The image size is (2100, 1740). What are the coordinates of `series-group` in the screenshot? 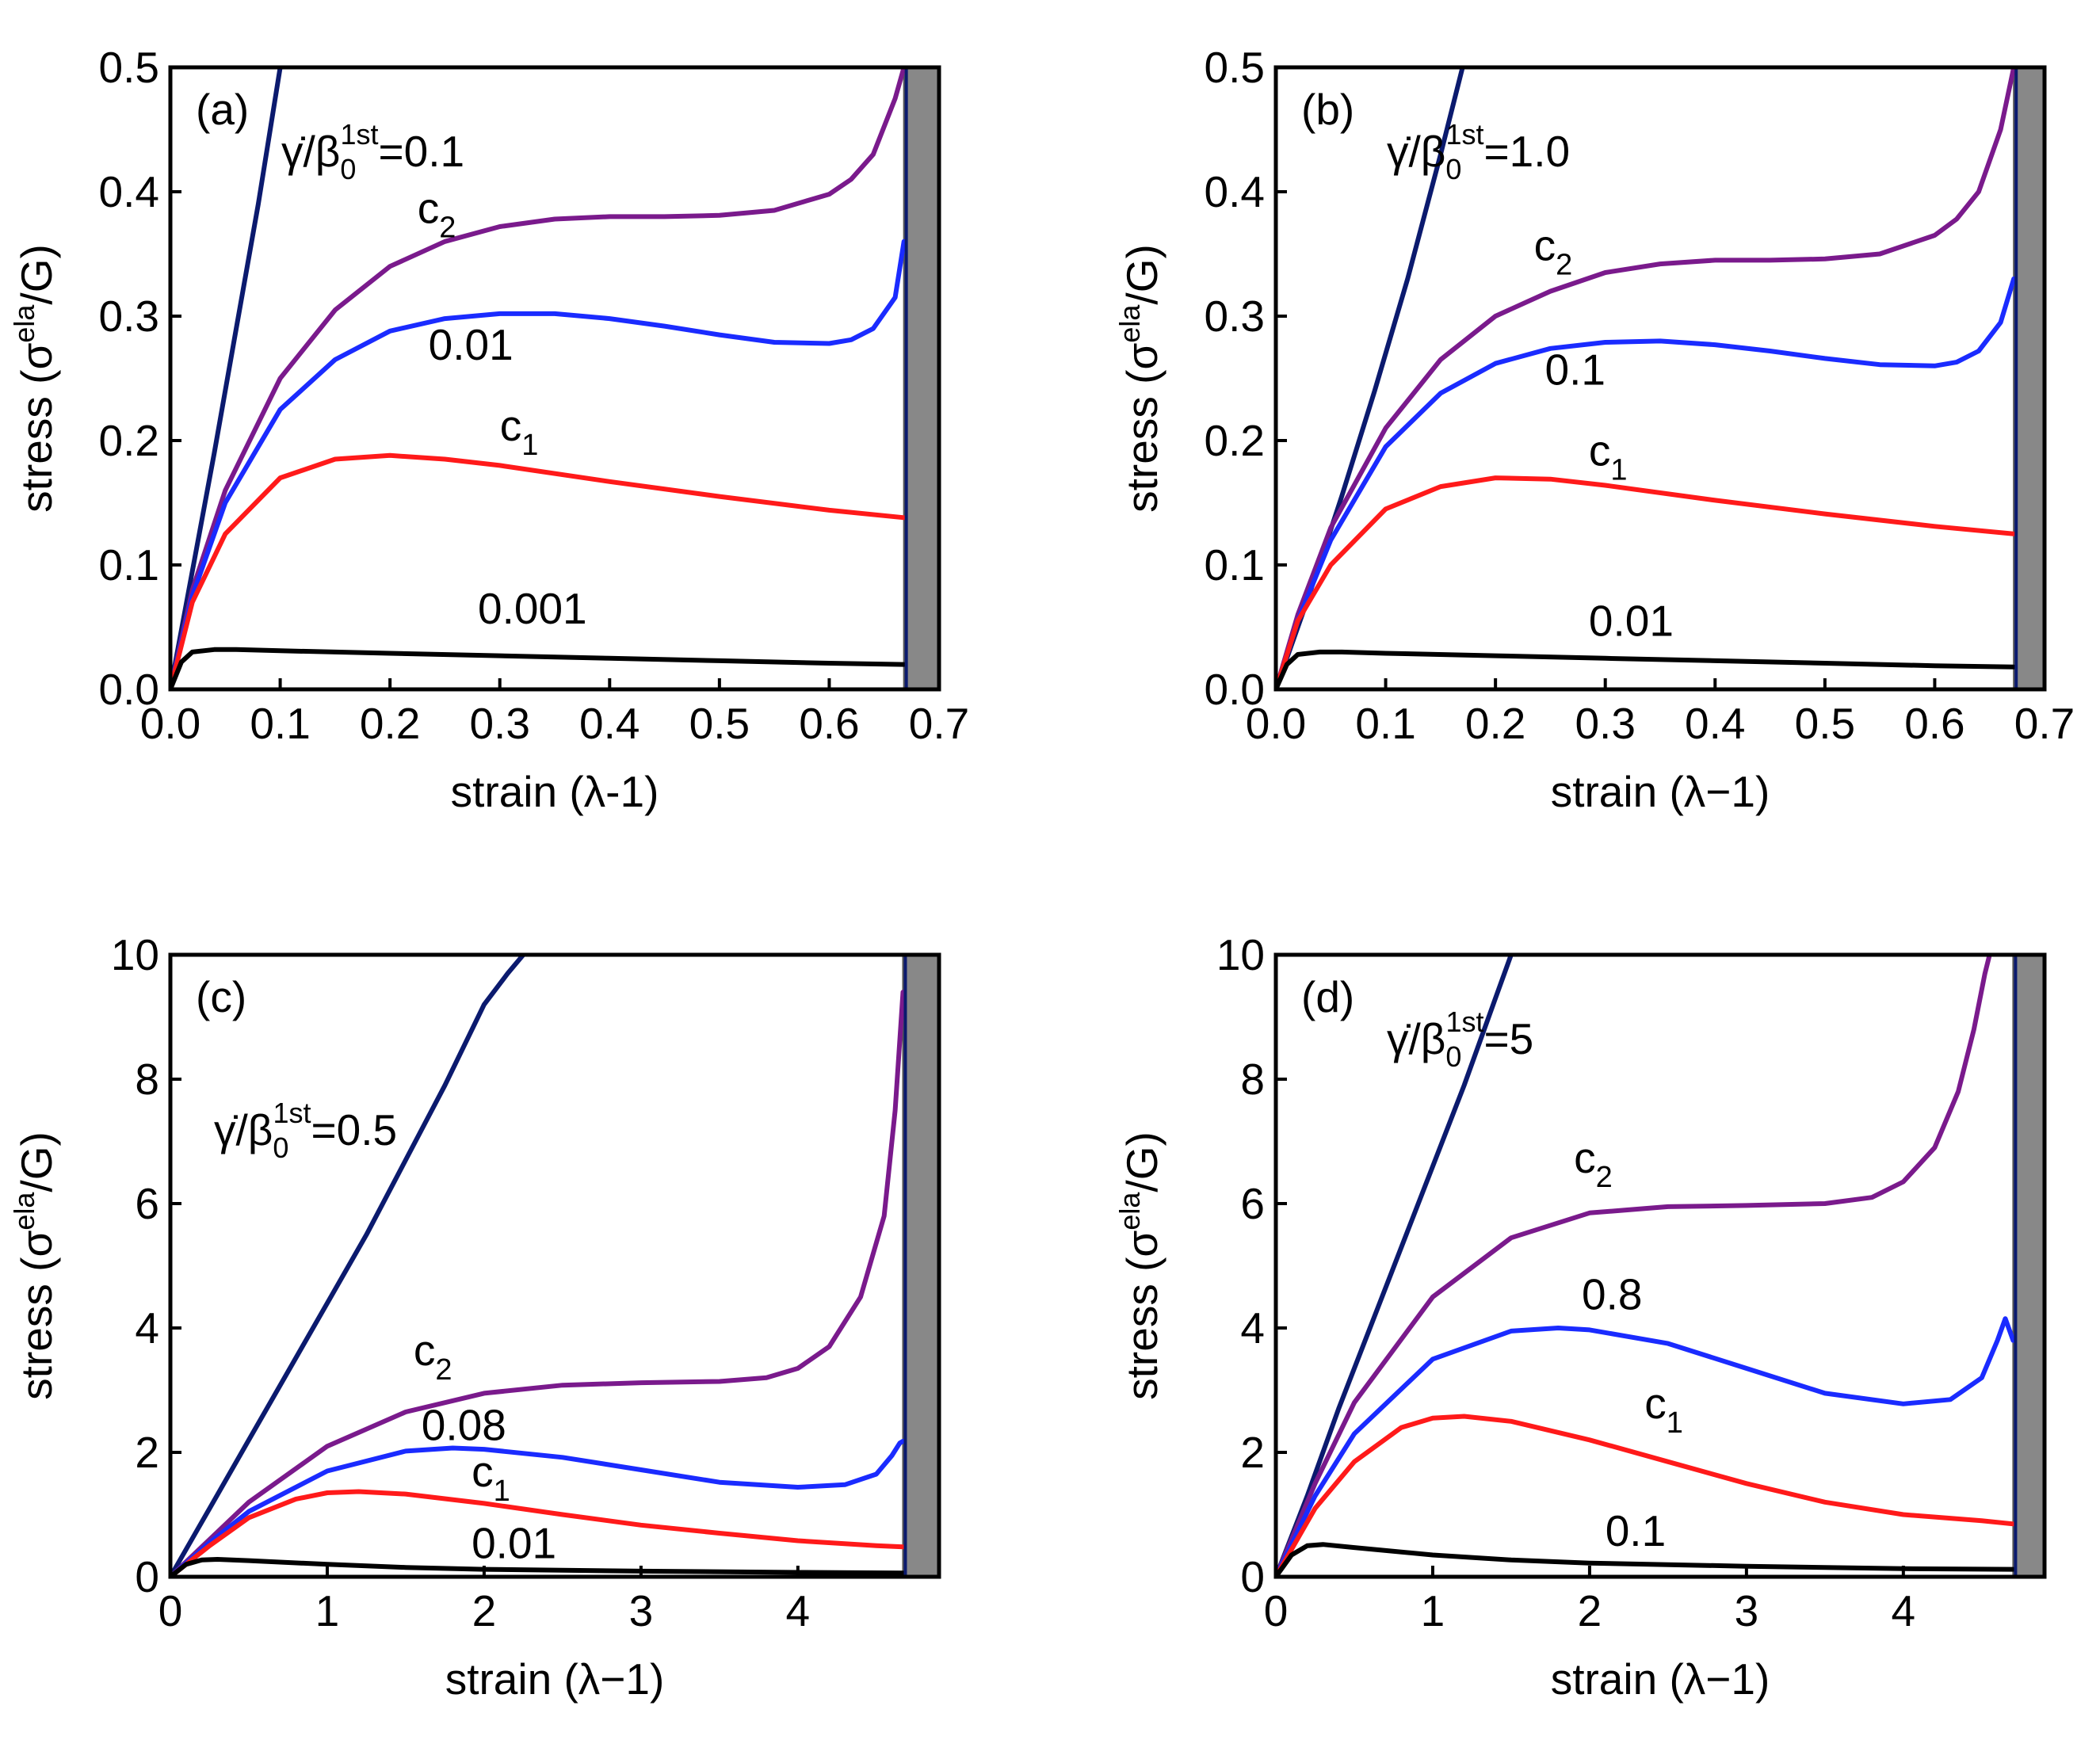 It's located at (538, 1266).